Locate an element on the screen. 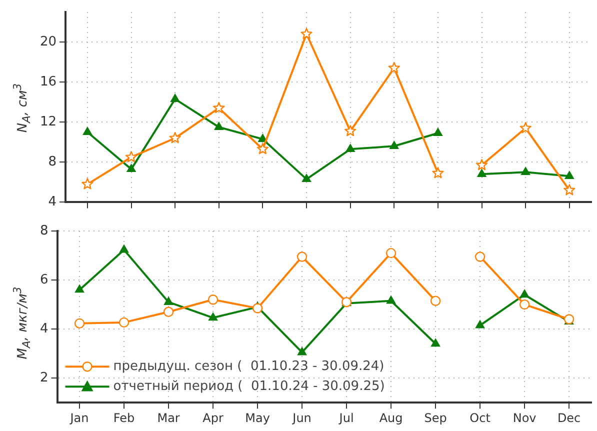 This screenshot has width=597, height=431. y-tick-label: 16 is located at coordinates (48, 82).